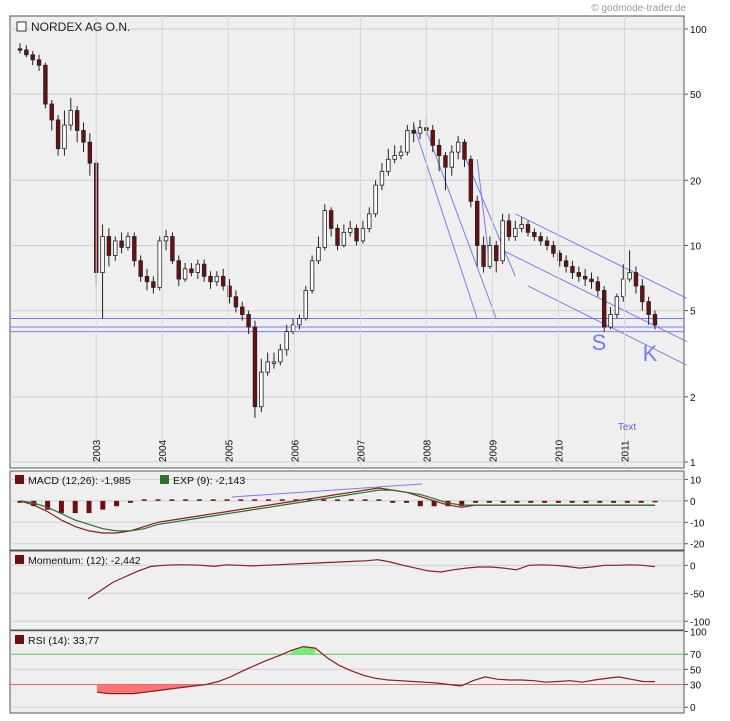  I want to click on downtrend-channel-outer, so click(607, 325).